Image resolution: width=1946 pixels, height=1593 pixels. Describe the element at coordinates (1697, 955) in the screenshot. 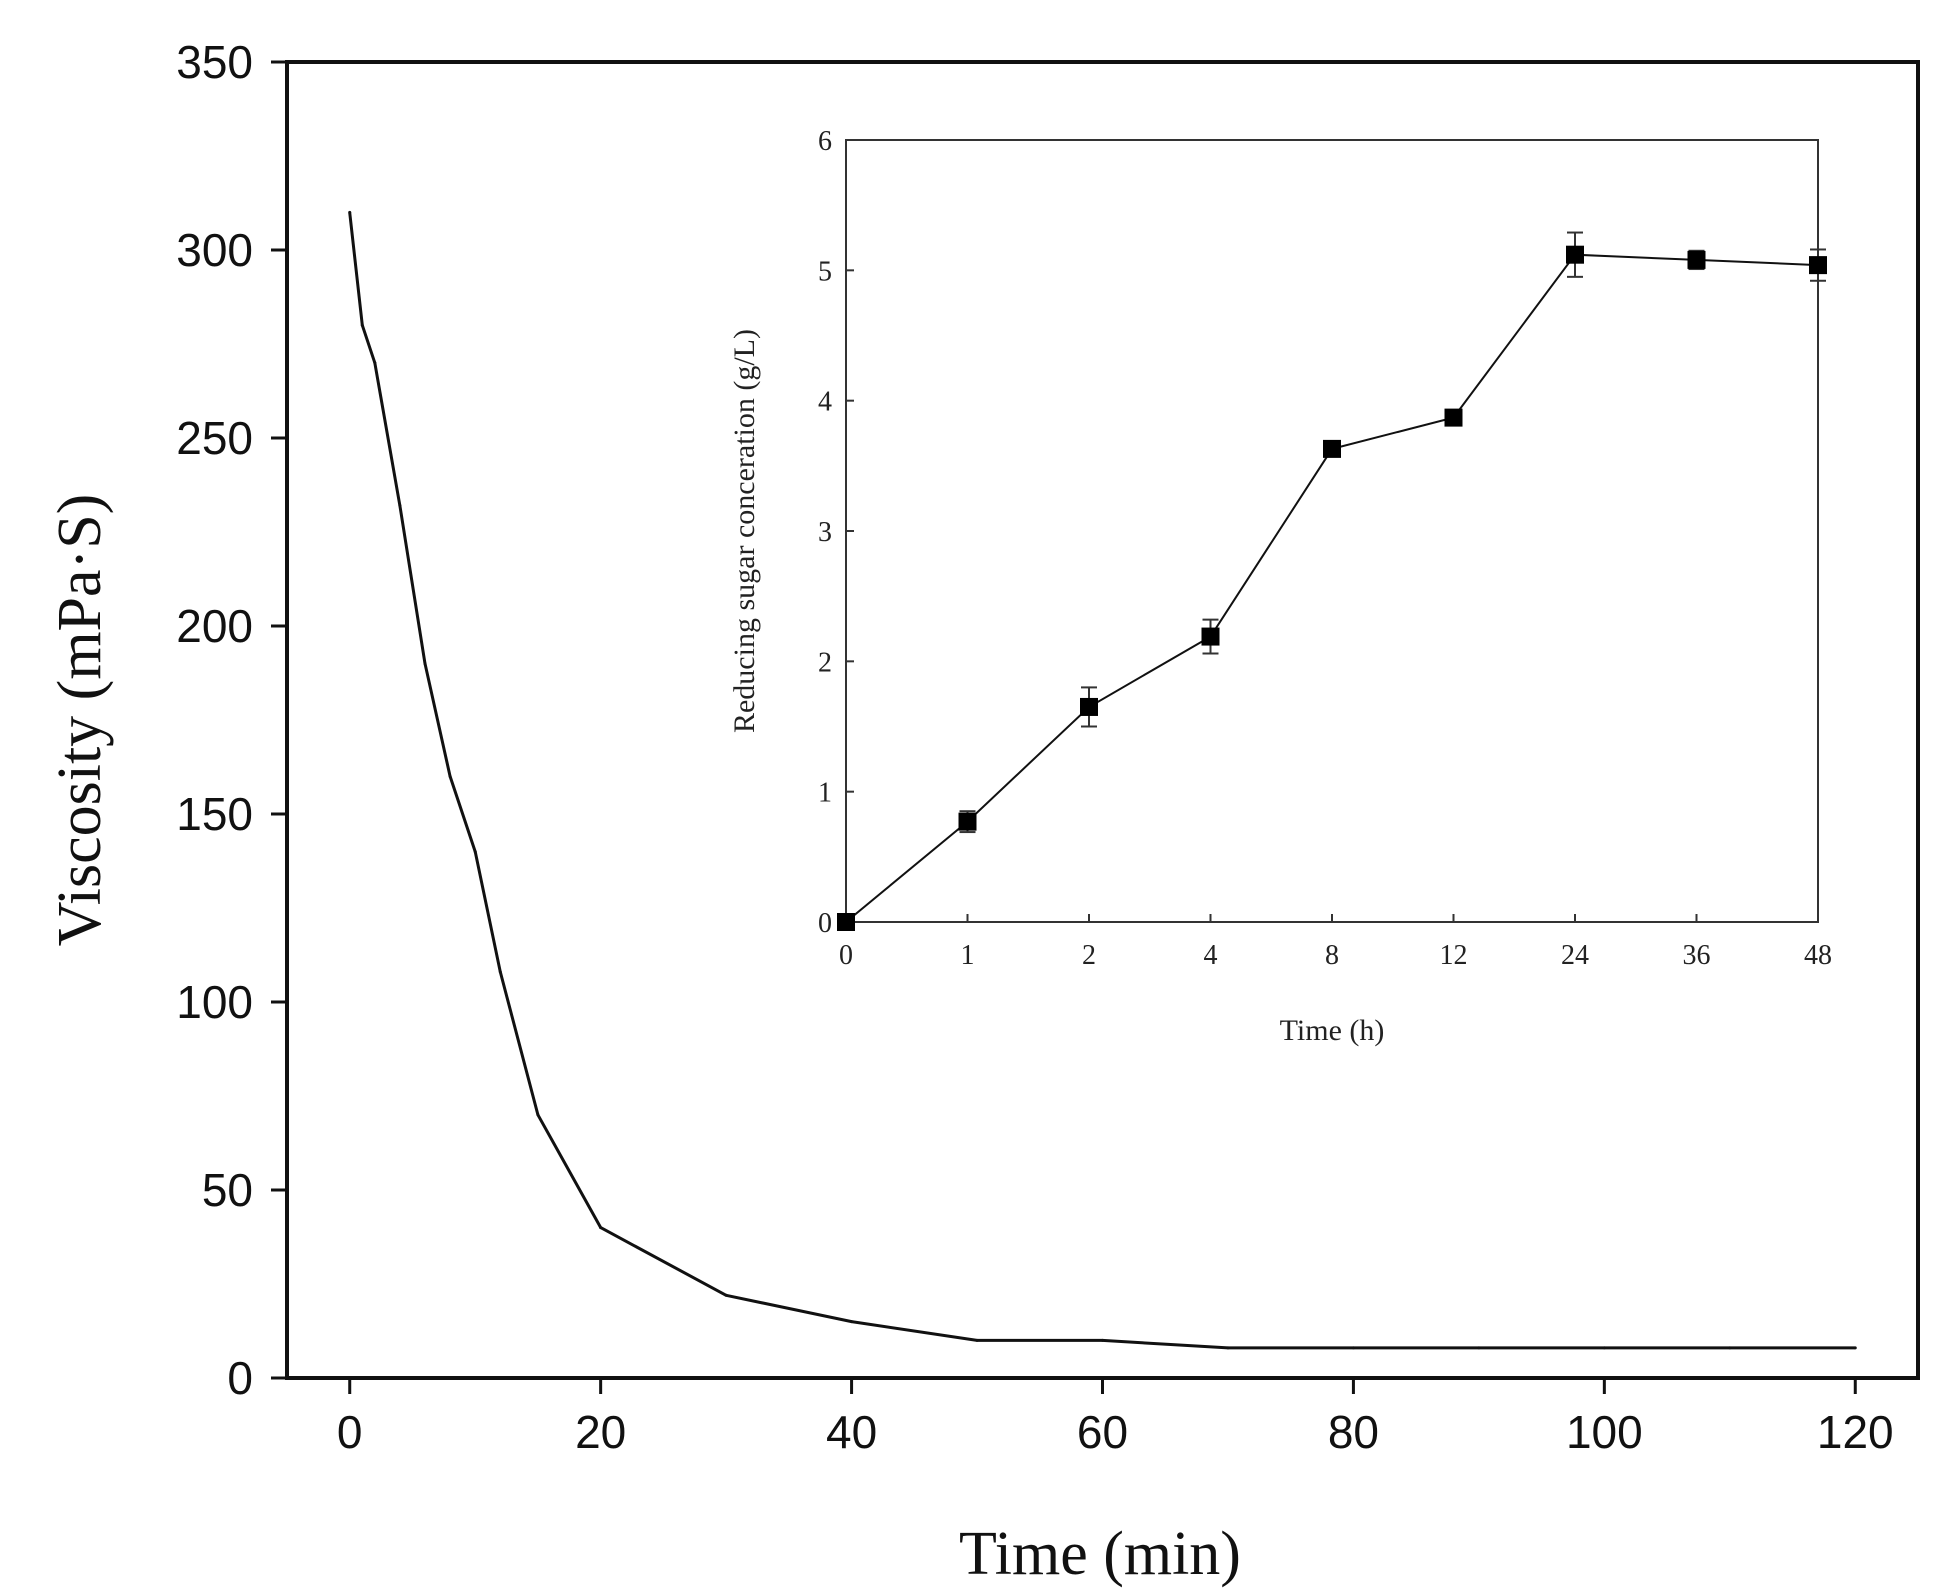

I see `inset-x-tick-label: 36` at that location.